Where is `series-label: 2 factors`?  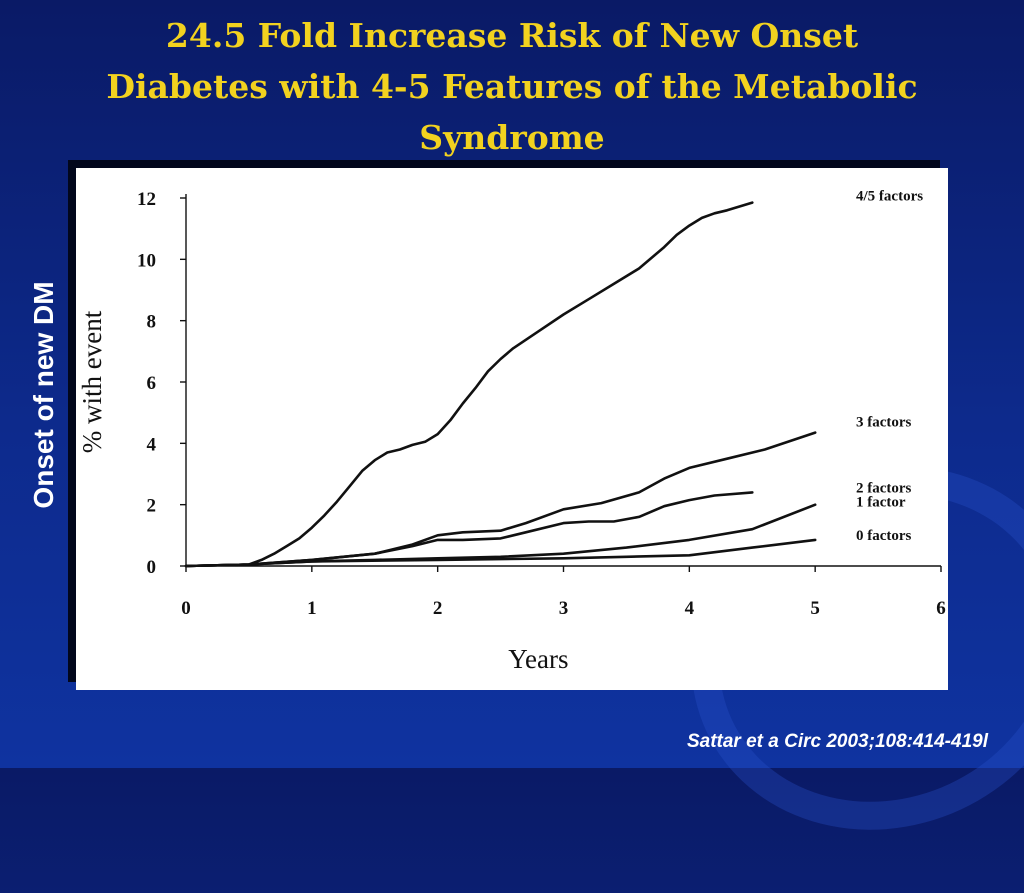 series-label: 2 factors is located at coordinates (884, 488).